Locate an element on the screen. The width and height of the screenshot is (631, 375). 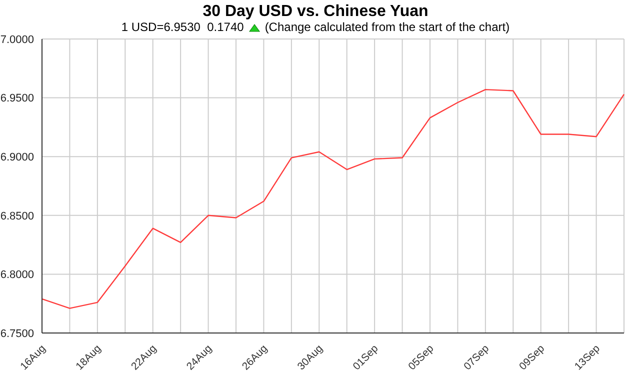
y-tick-label: 6.8500 is located at coordinates (17, 216).